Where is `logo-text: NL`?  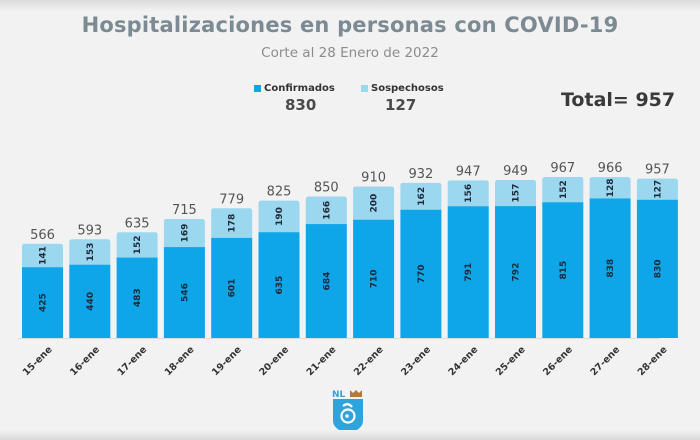
logo-text: NL is located at coordinates (339, 395).